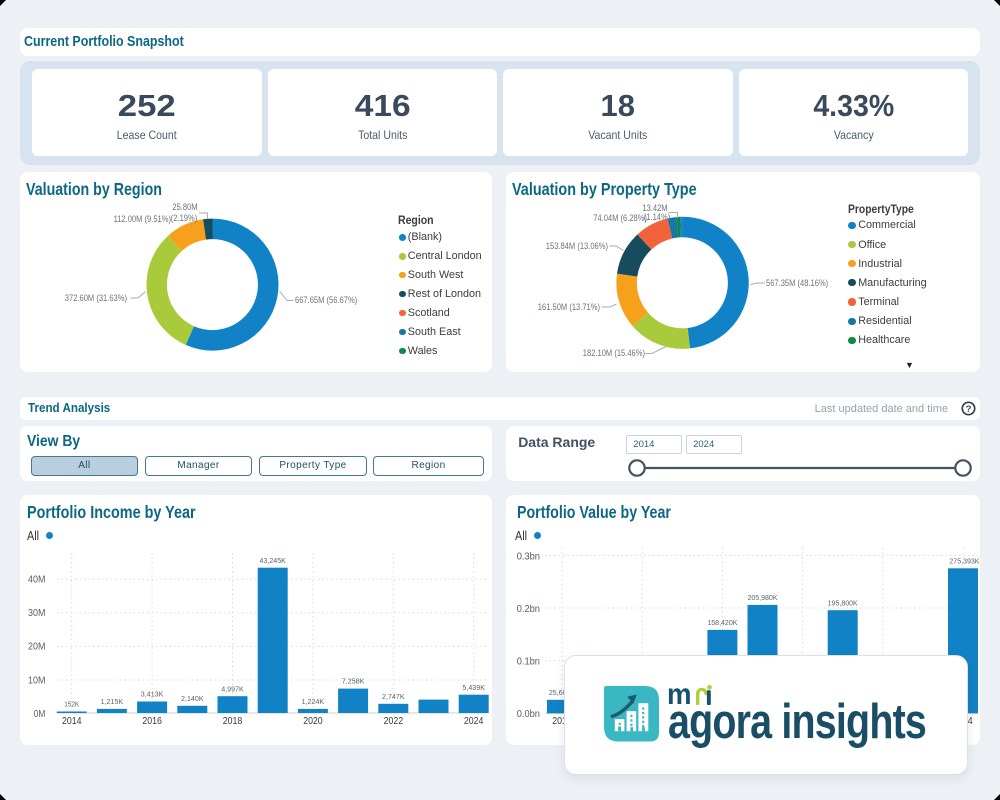 The image size is (1000, 800). Describe the element at coordinates (528, 714) in the screenshot. I see `svg-text: 0.0bn` at that location.